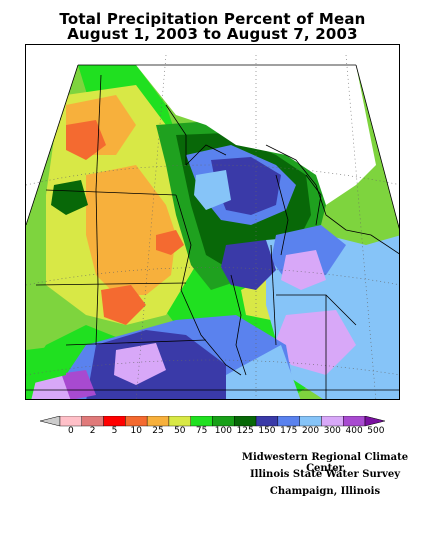 The width and height of the screenshot is (425, 550). What do you see at coordinates (140, 364) in the screenshot?
I see `lavender-region-south` at bounding box center [140, 364].